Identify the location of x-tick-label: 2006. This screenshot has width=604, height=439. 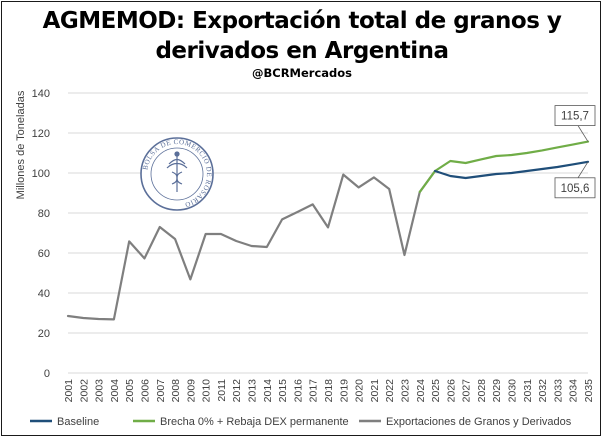
(145, 391).